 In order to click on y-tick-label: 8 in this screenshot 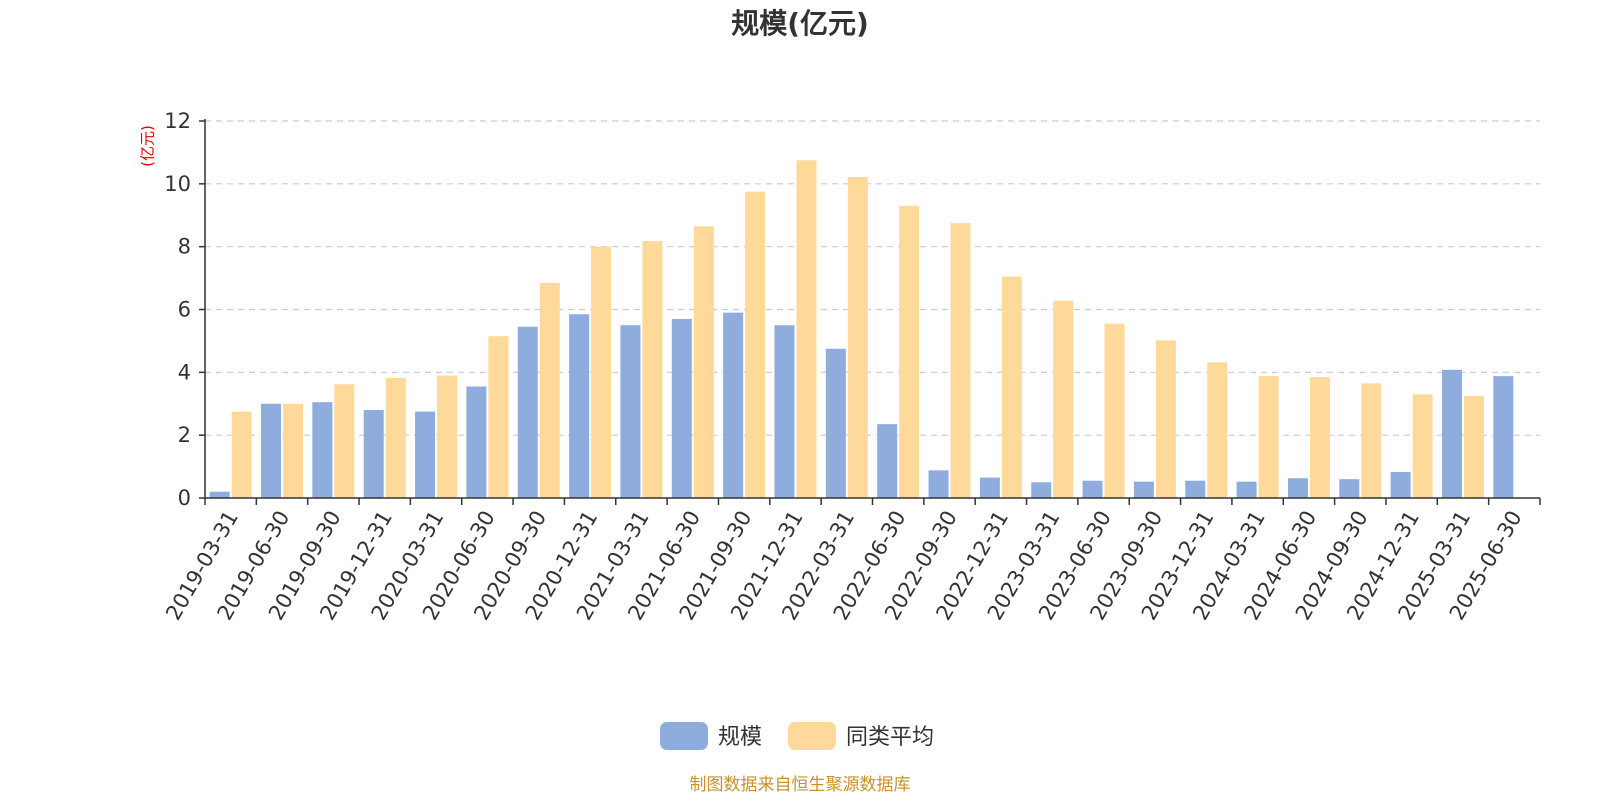, I will do `click(184, 247)`.